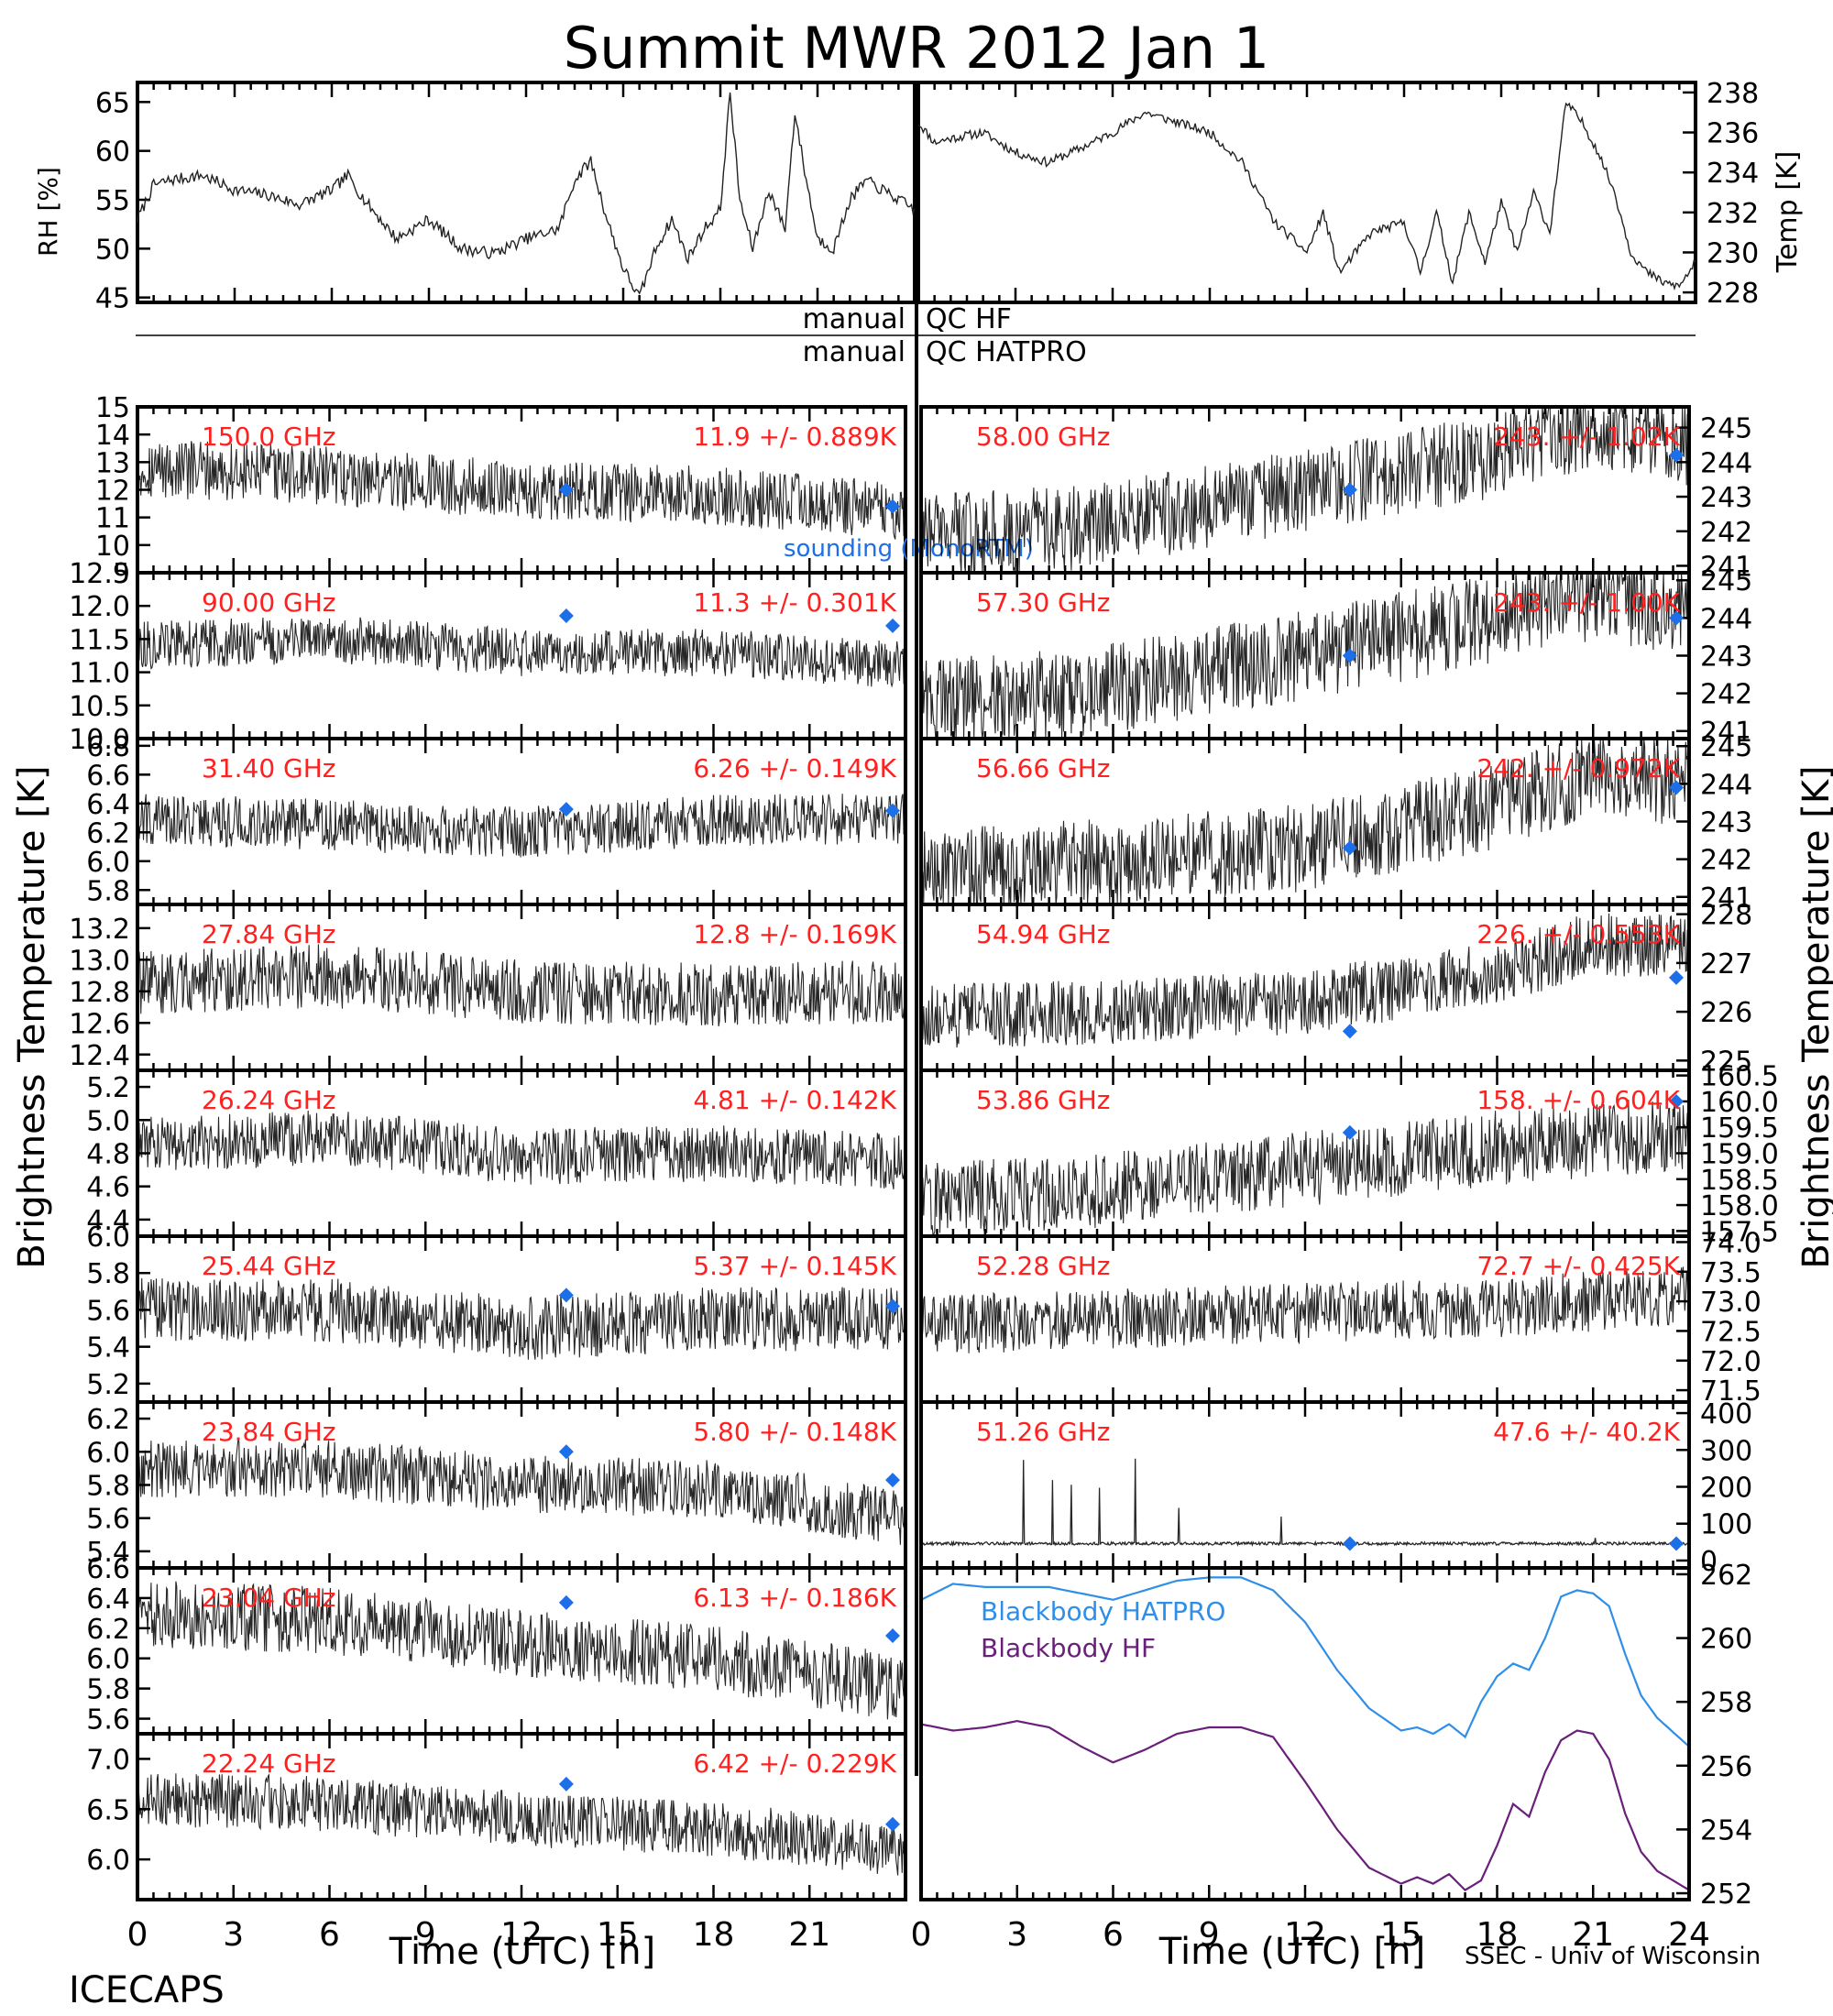  I want to click on freq-label: 56.66 GHz, so click(1043, 768).